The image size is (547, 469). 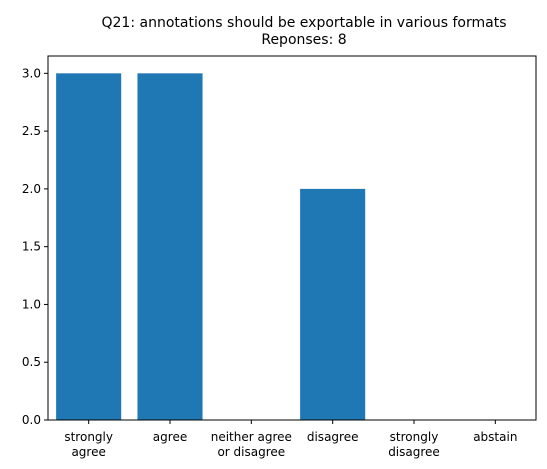 I want to click on x-tick-label-3: disagree, so click(x=333, y=437).